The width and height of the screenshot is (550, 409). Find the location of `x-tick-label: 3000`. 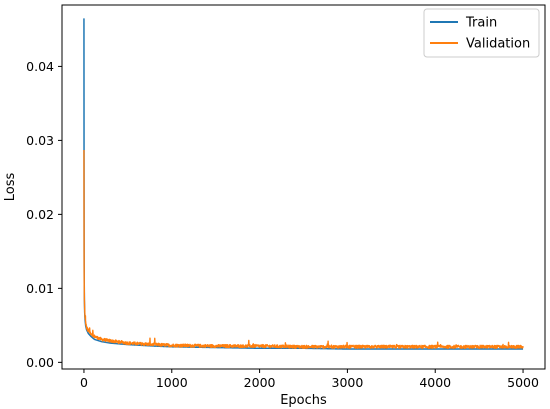

x-tick-label: 3000 is located at coordinates (348, 382).